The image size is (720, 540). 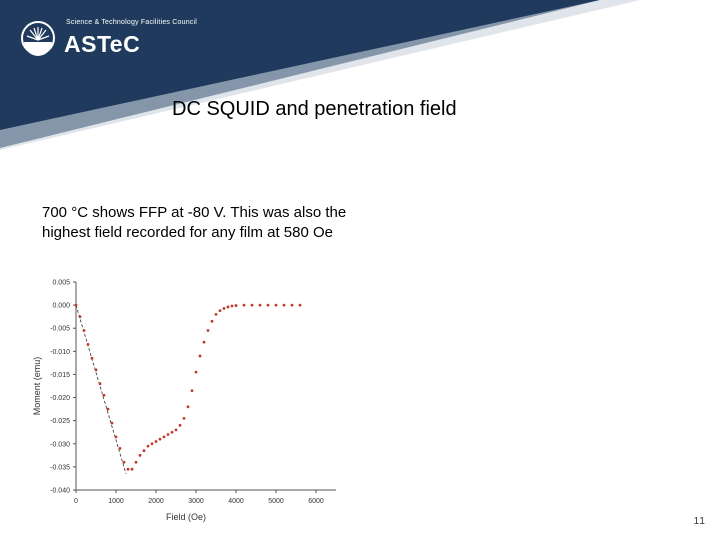 I want to click on page-number: 11, so click(x=699, y=521).